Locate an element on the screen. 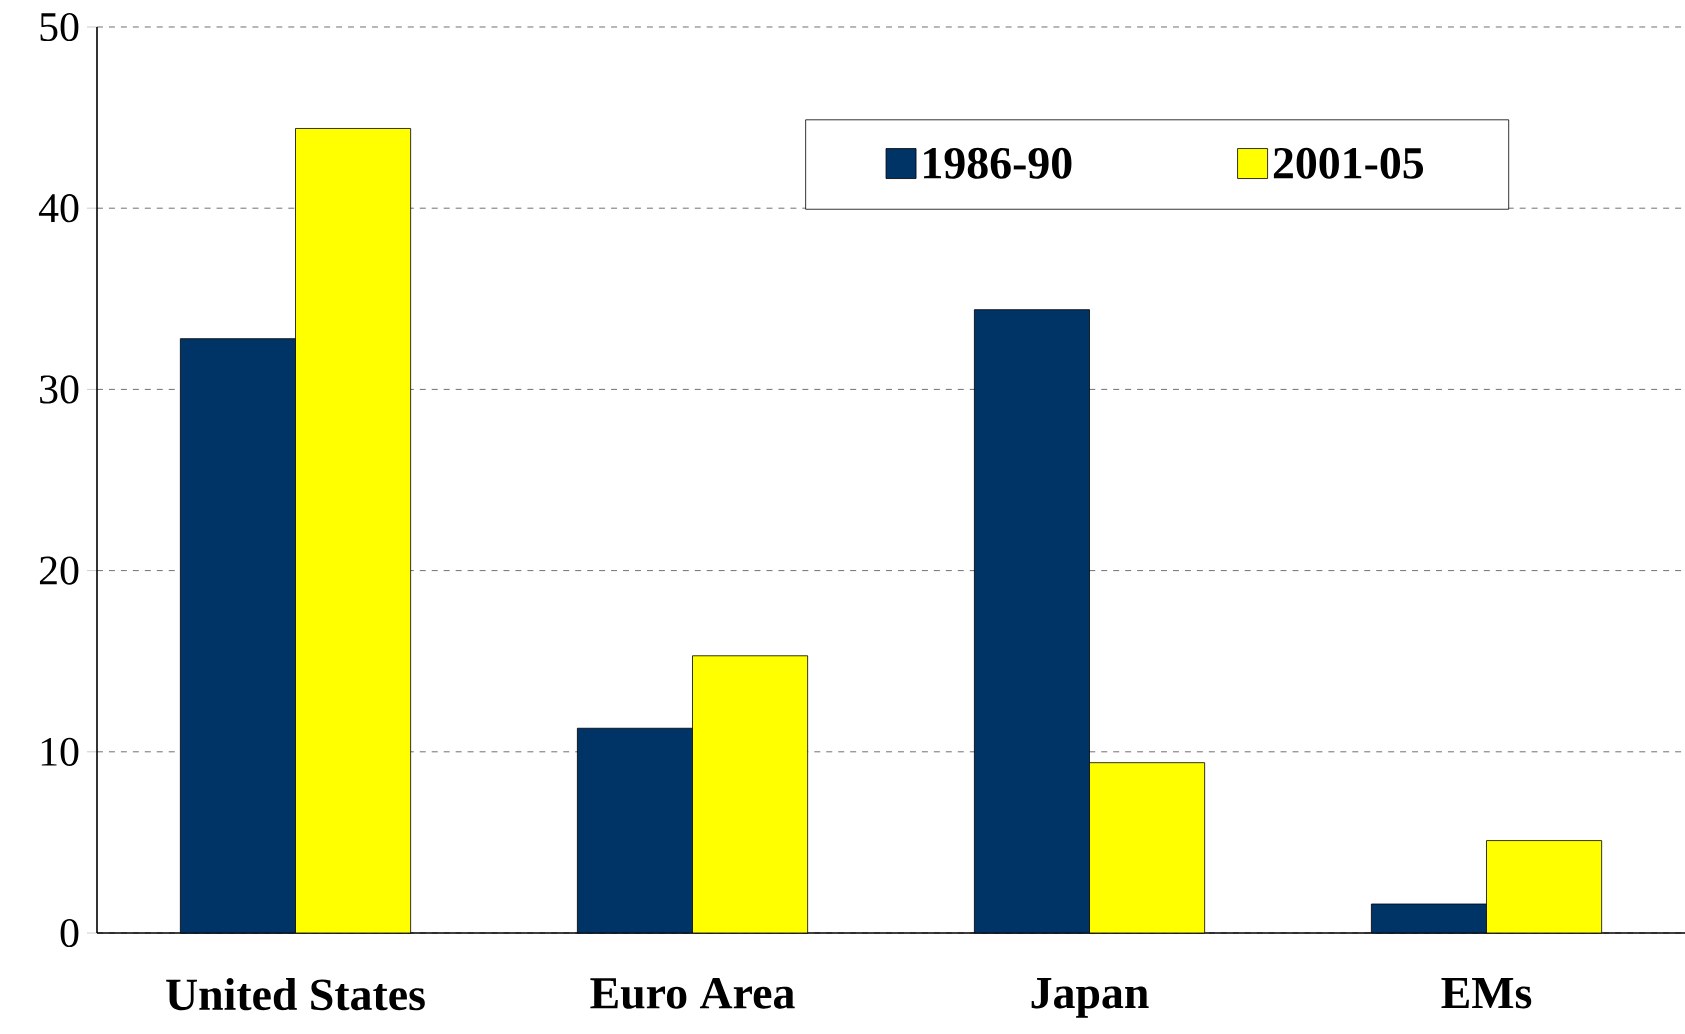  y-tick-label: 30 is located at coordinates (59, 389).